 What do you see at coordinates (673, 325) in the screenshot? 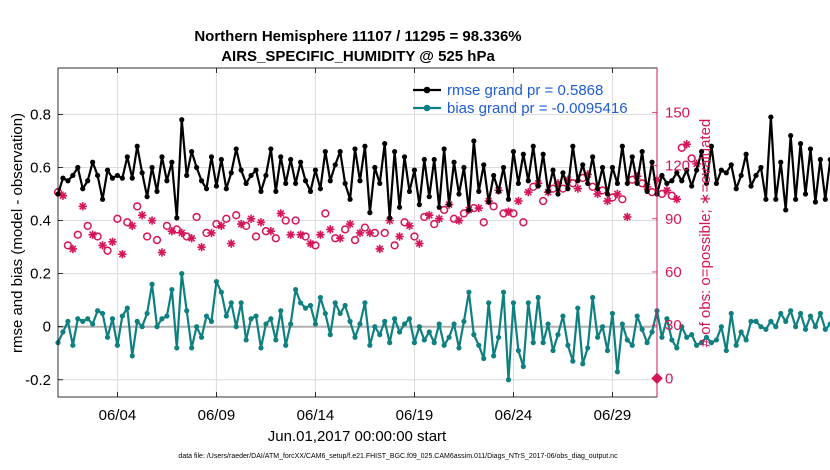
I see `y-right-tick-label: 30` at bounding box center [673, 325].